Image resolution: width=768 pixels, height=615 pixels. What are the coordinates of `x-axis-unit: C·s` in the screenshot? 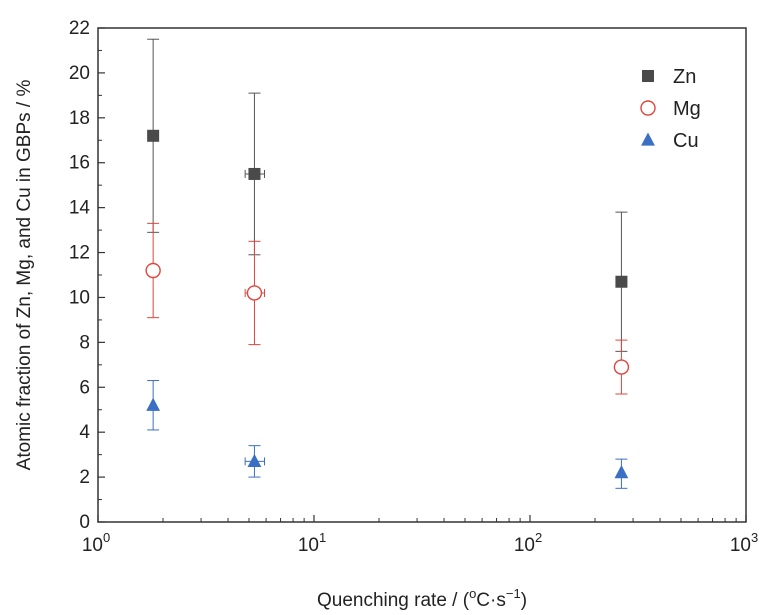 It's located at (491, 600).